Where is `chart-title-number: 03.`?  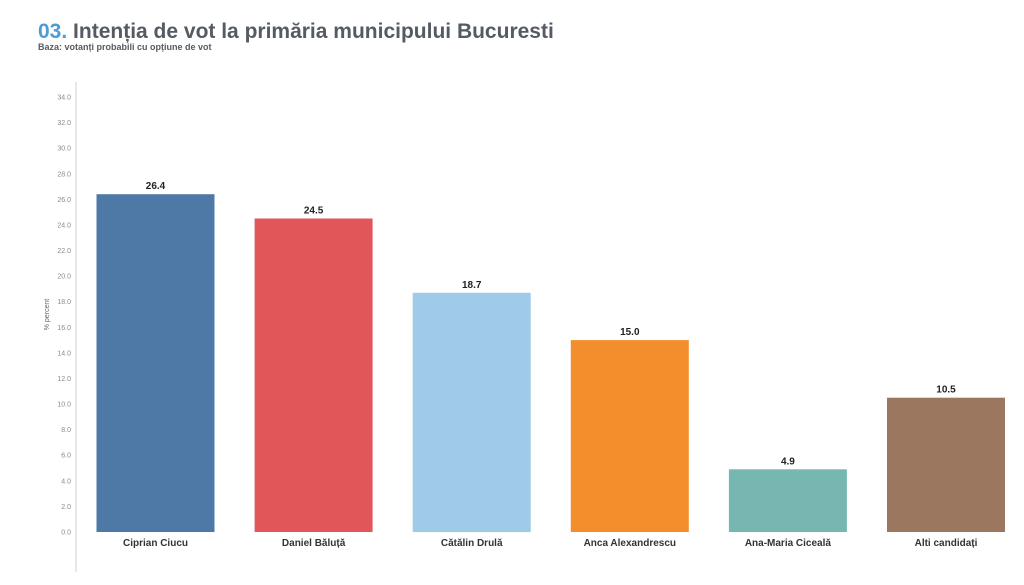
chart-title-number: 03. is located at coordinates (53, 31).